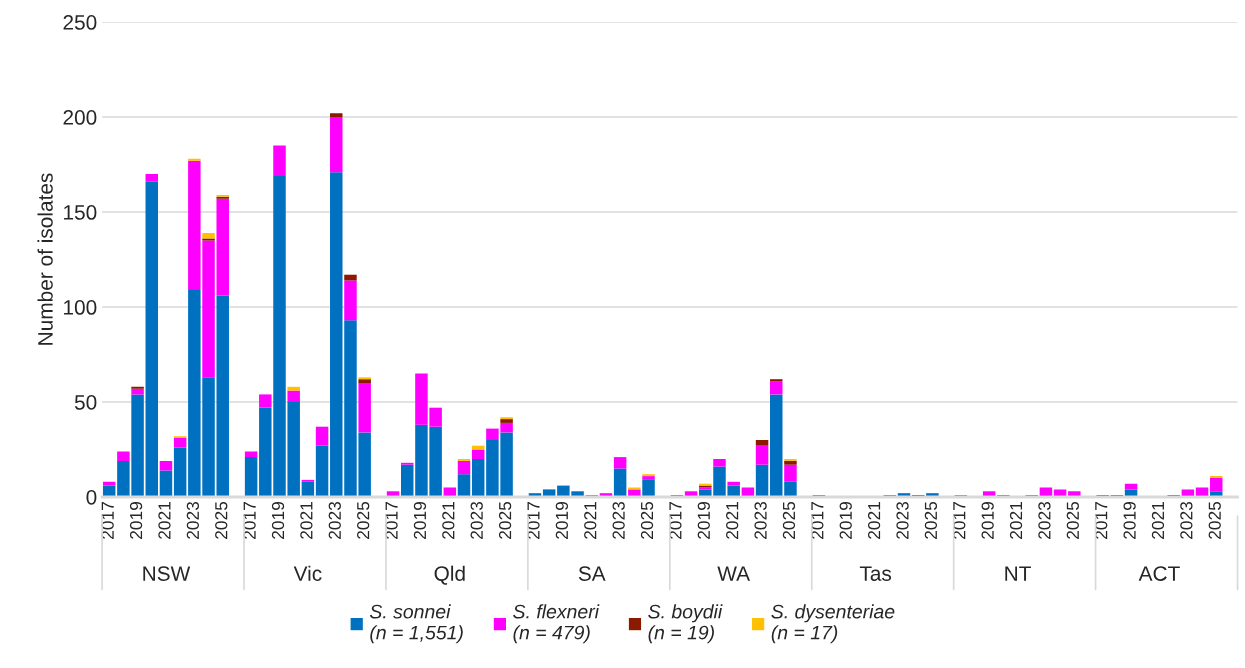  I want to click on text: ACT, so click(1159, 573).